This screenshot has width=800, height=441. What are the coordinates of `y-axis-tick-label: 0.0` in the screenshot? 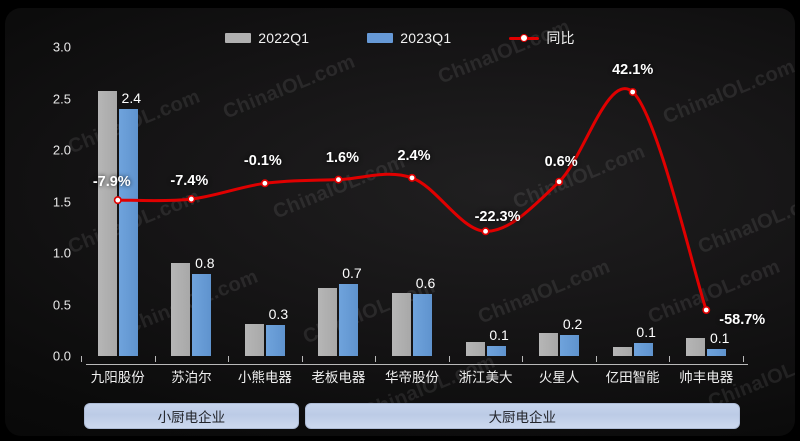 It's located at (61, 356).